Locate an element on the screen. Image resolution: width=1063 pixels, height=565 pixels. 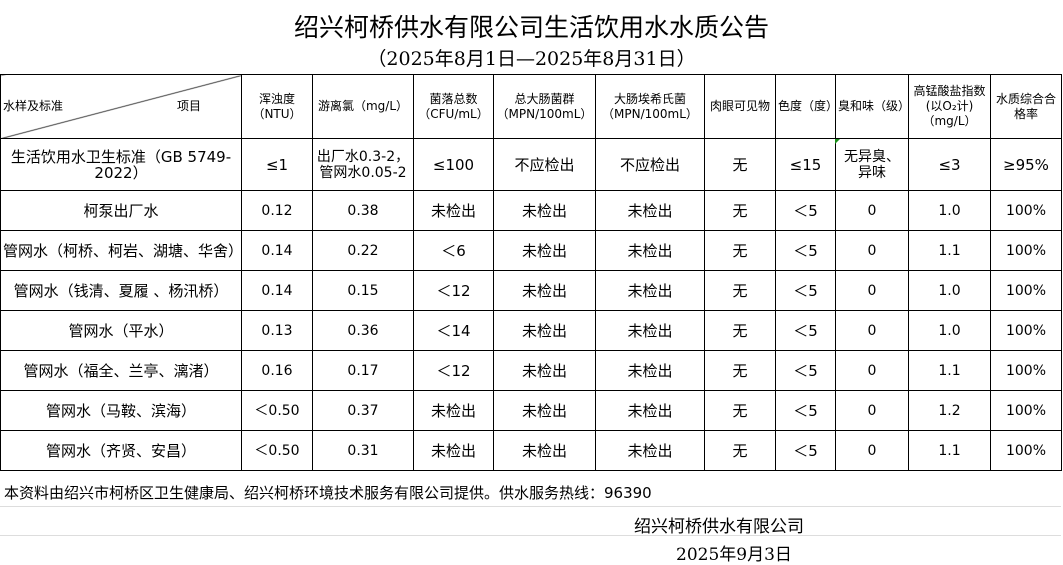
measurement-cell: 0.36 is located at coordinates (363, 330).